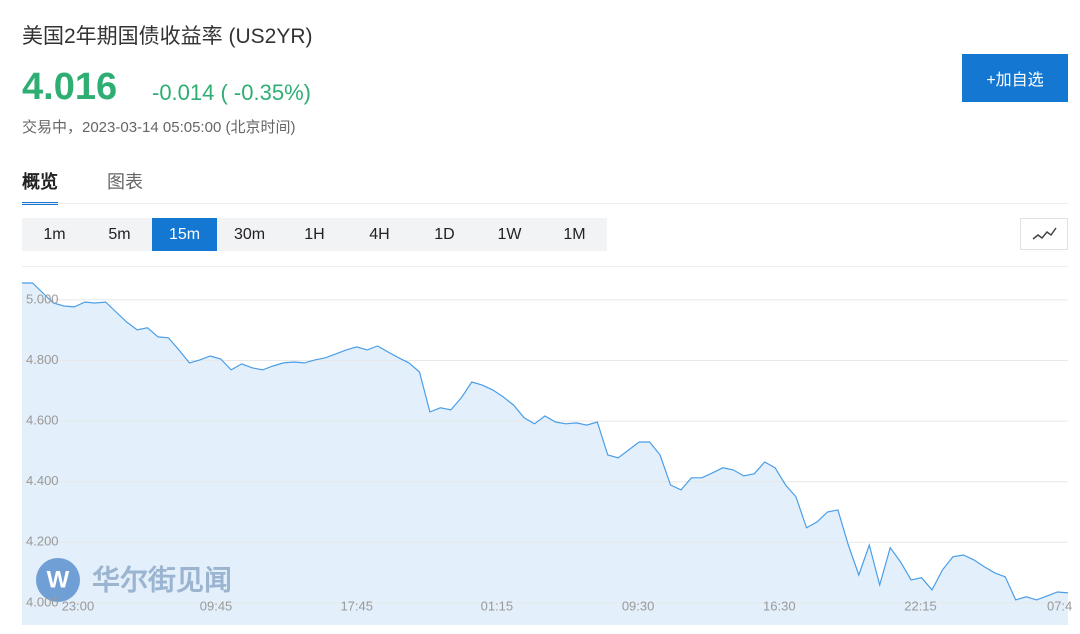 This screenshot has width=1080, height=634. I want to click on interval-button: 15m, so click(184, 234).